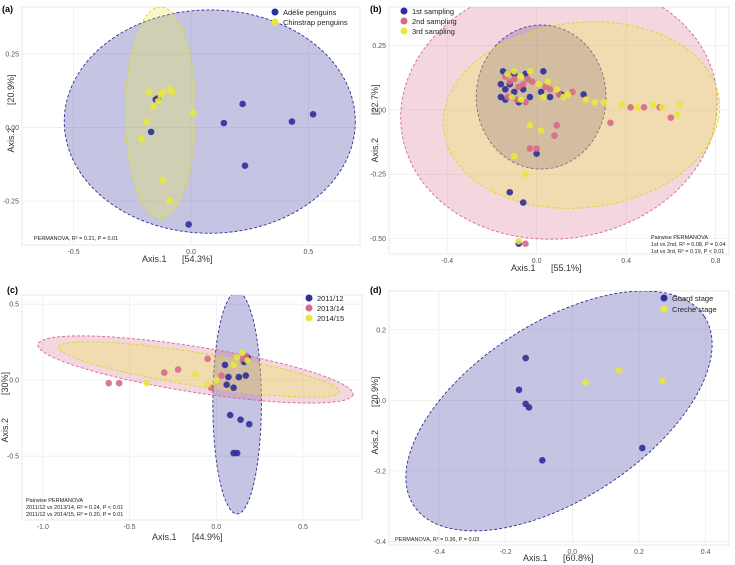 Image resolution: width=735 pixels, height=565 pixels. Describe the element at coordinates (381, 401) in the screenshot. I see `y-tick-label: 0.0` at that location.